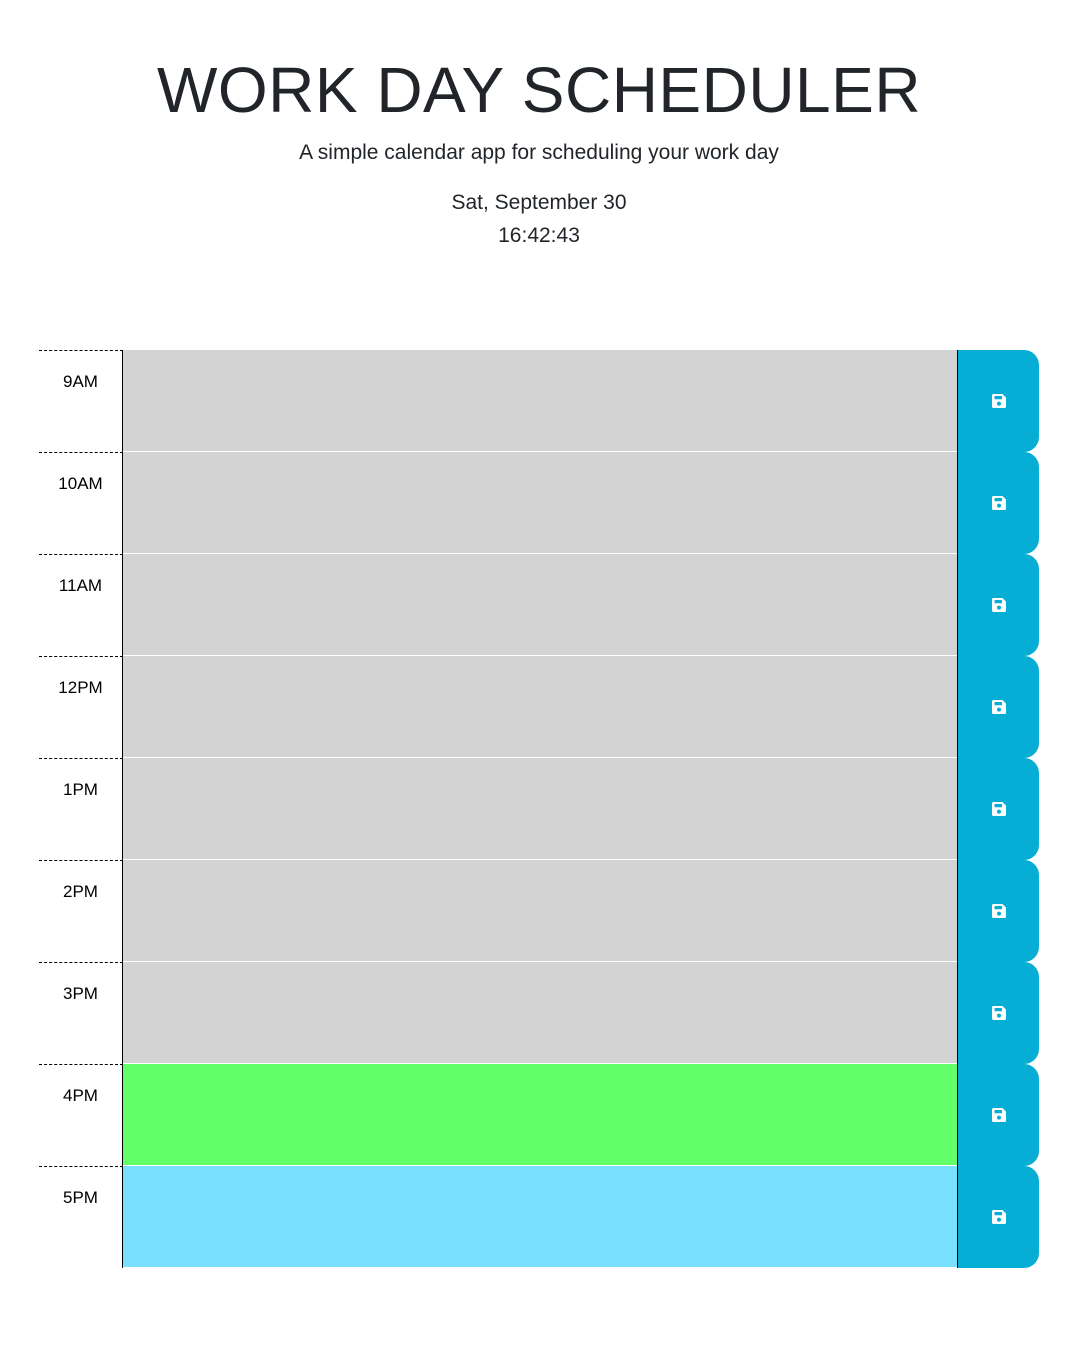 The image size is (1078, 1358). I want to click on time-block-9am: 9AM, so click(539, 401).